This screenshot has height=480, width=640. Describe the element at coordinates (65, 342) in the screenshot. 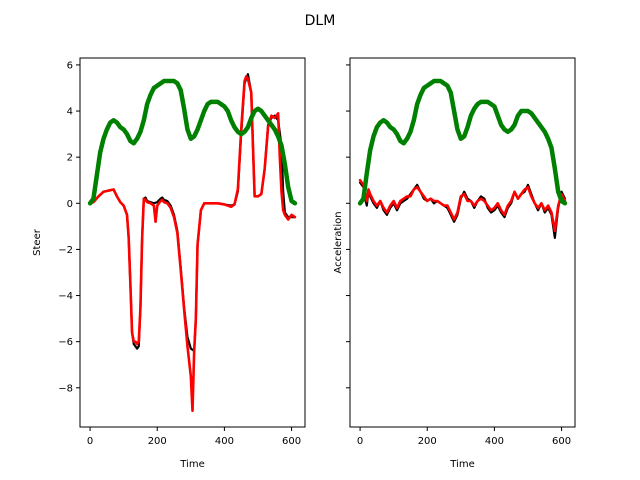

I see `chart-1-y-tick-label: −6` at that location.